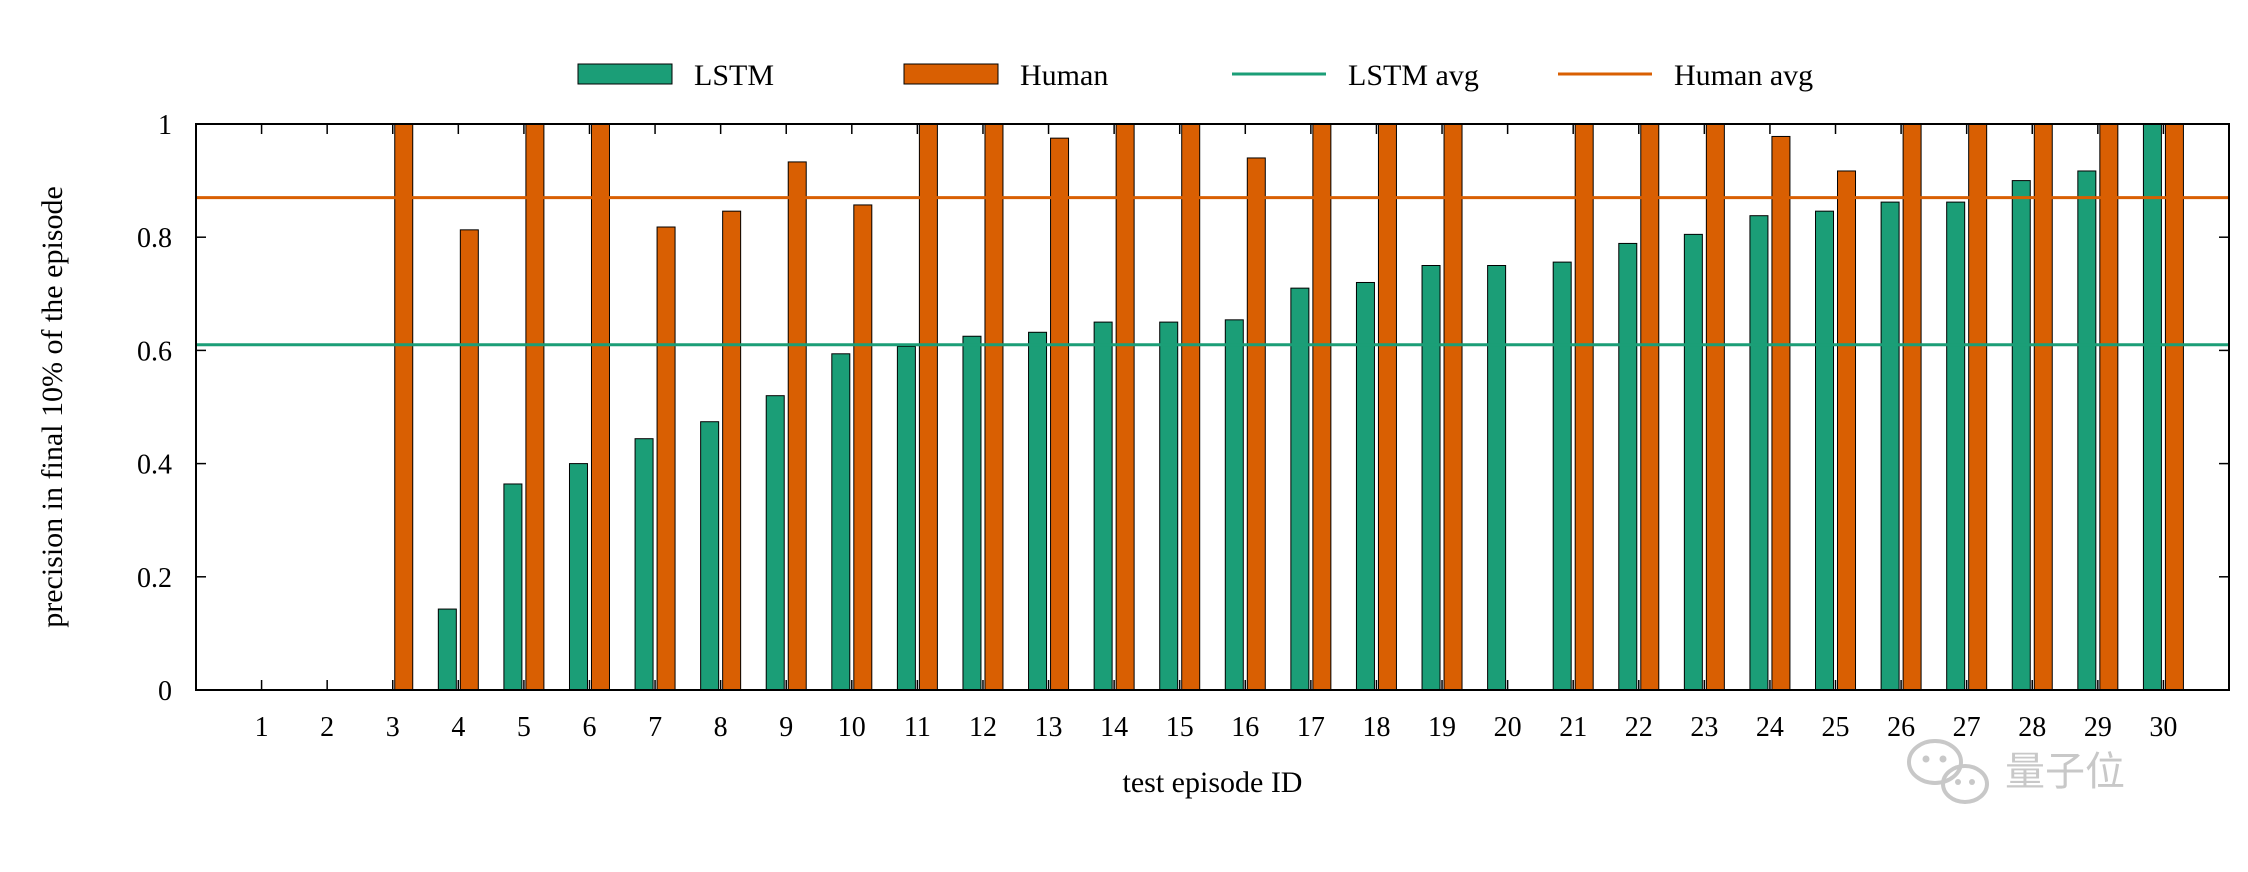  I want to click on x-tick-label: 30, so click(2163, 727).